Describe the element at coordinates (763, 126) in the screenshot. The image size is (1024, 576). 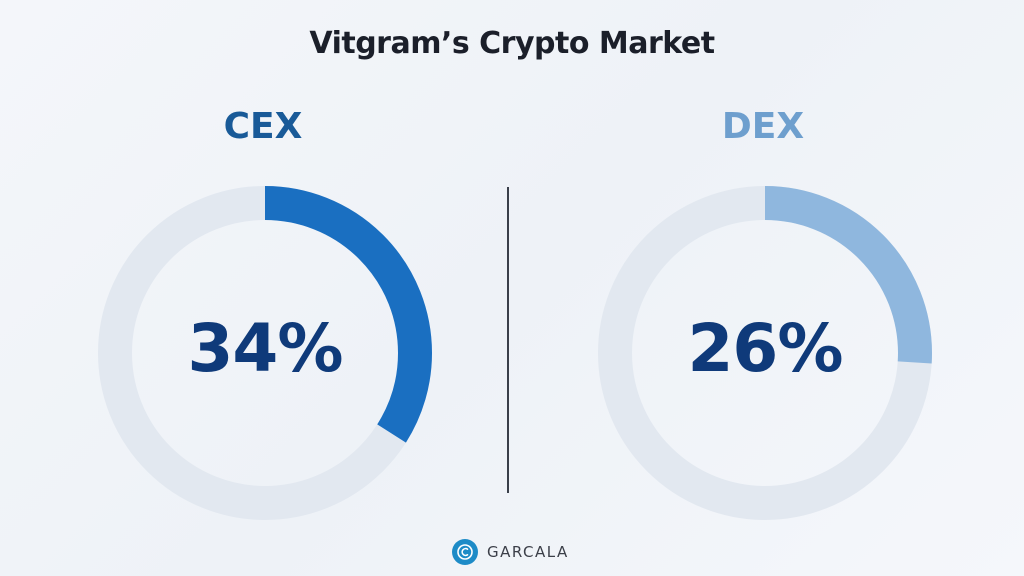
I see `dex-label: DEX` at that location.